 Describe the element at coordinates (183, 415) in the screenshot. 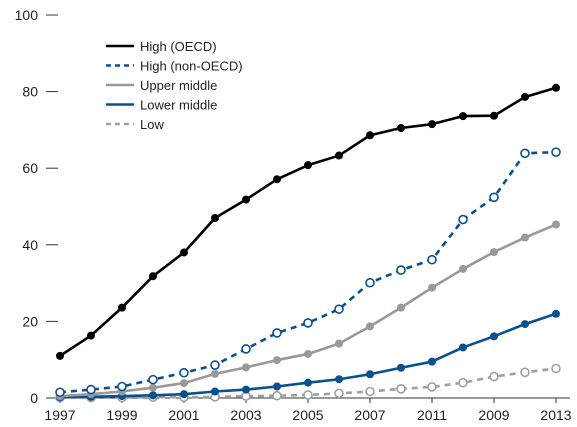

I see `x-tick-label: 2001` at that location.